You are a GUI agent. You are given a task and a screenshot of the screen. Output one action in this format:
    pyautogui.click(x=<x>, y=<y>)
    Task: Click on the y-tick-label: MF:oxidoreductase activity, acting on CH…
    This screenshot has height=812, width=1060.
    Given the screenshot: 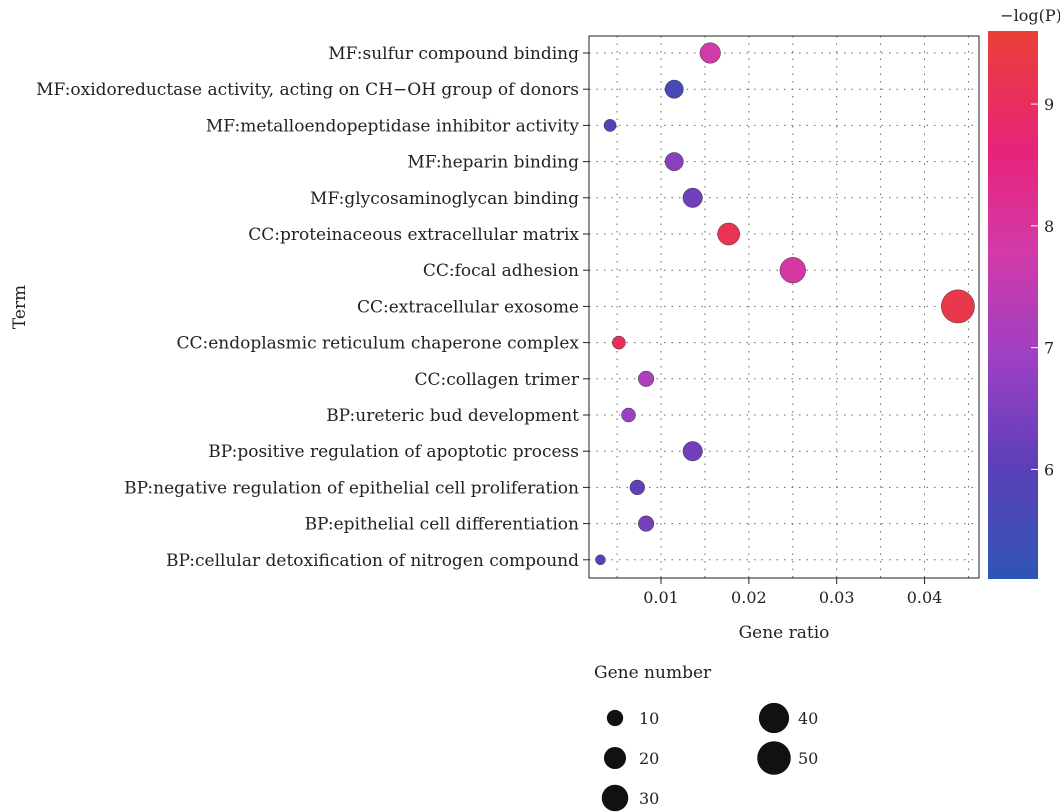 What is the action you would take?
    pyautogui.click(x=307, y=90)
    